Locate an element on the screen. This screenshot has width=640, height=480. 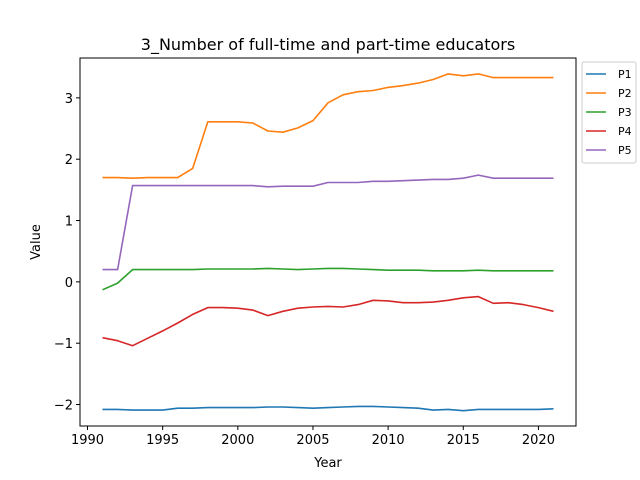
legend: P1 P2 P3 P4 P5 is located at coordinates (609, 112).